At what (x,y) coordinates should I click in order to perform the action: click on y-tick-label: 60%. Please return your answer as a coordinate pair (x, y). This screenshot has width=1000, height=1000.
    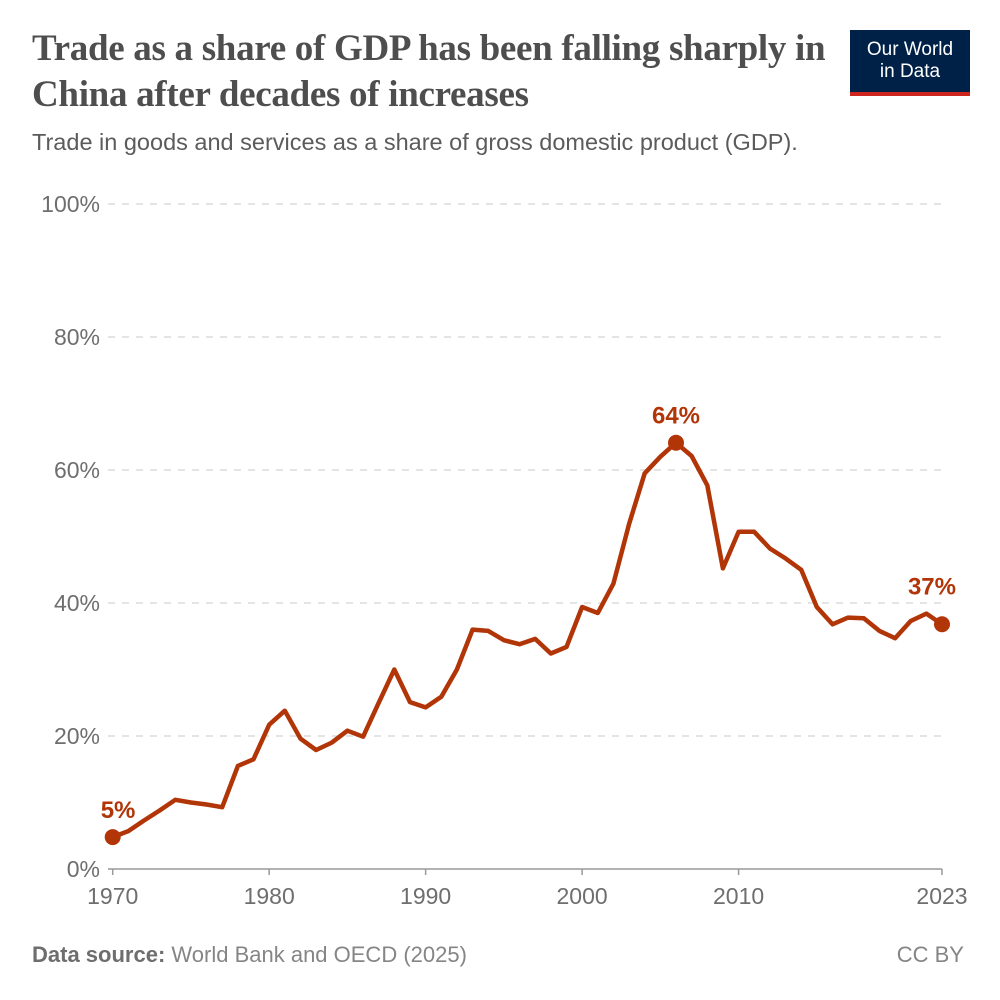
    Looking at the image, I should click on (77, 470).